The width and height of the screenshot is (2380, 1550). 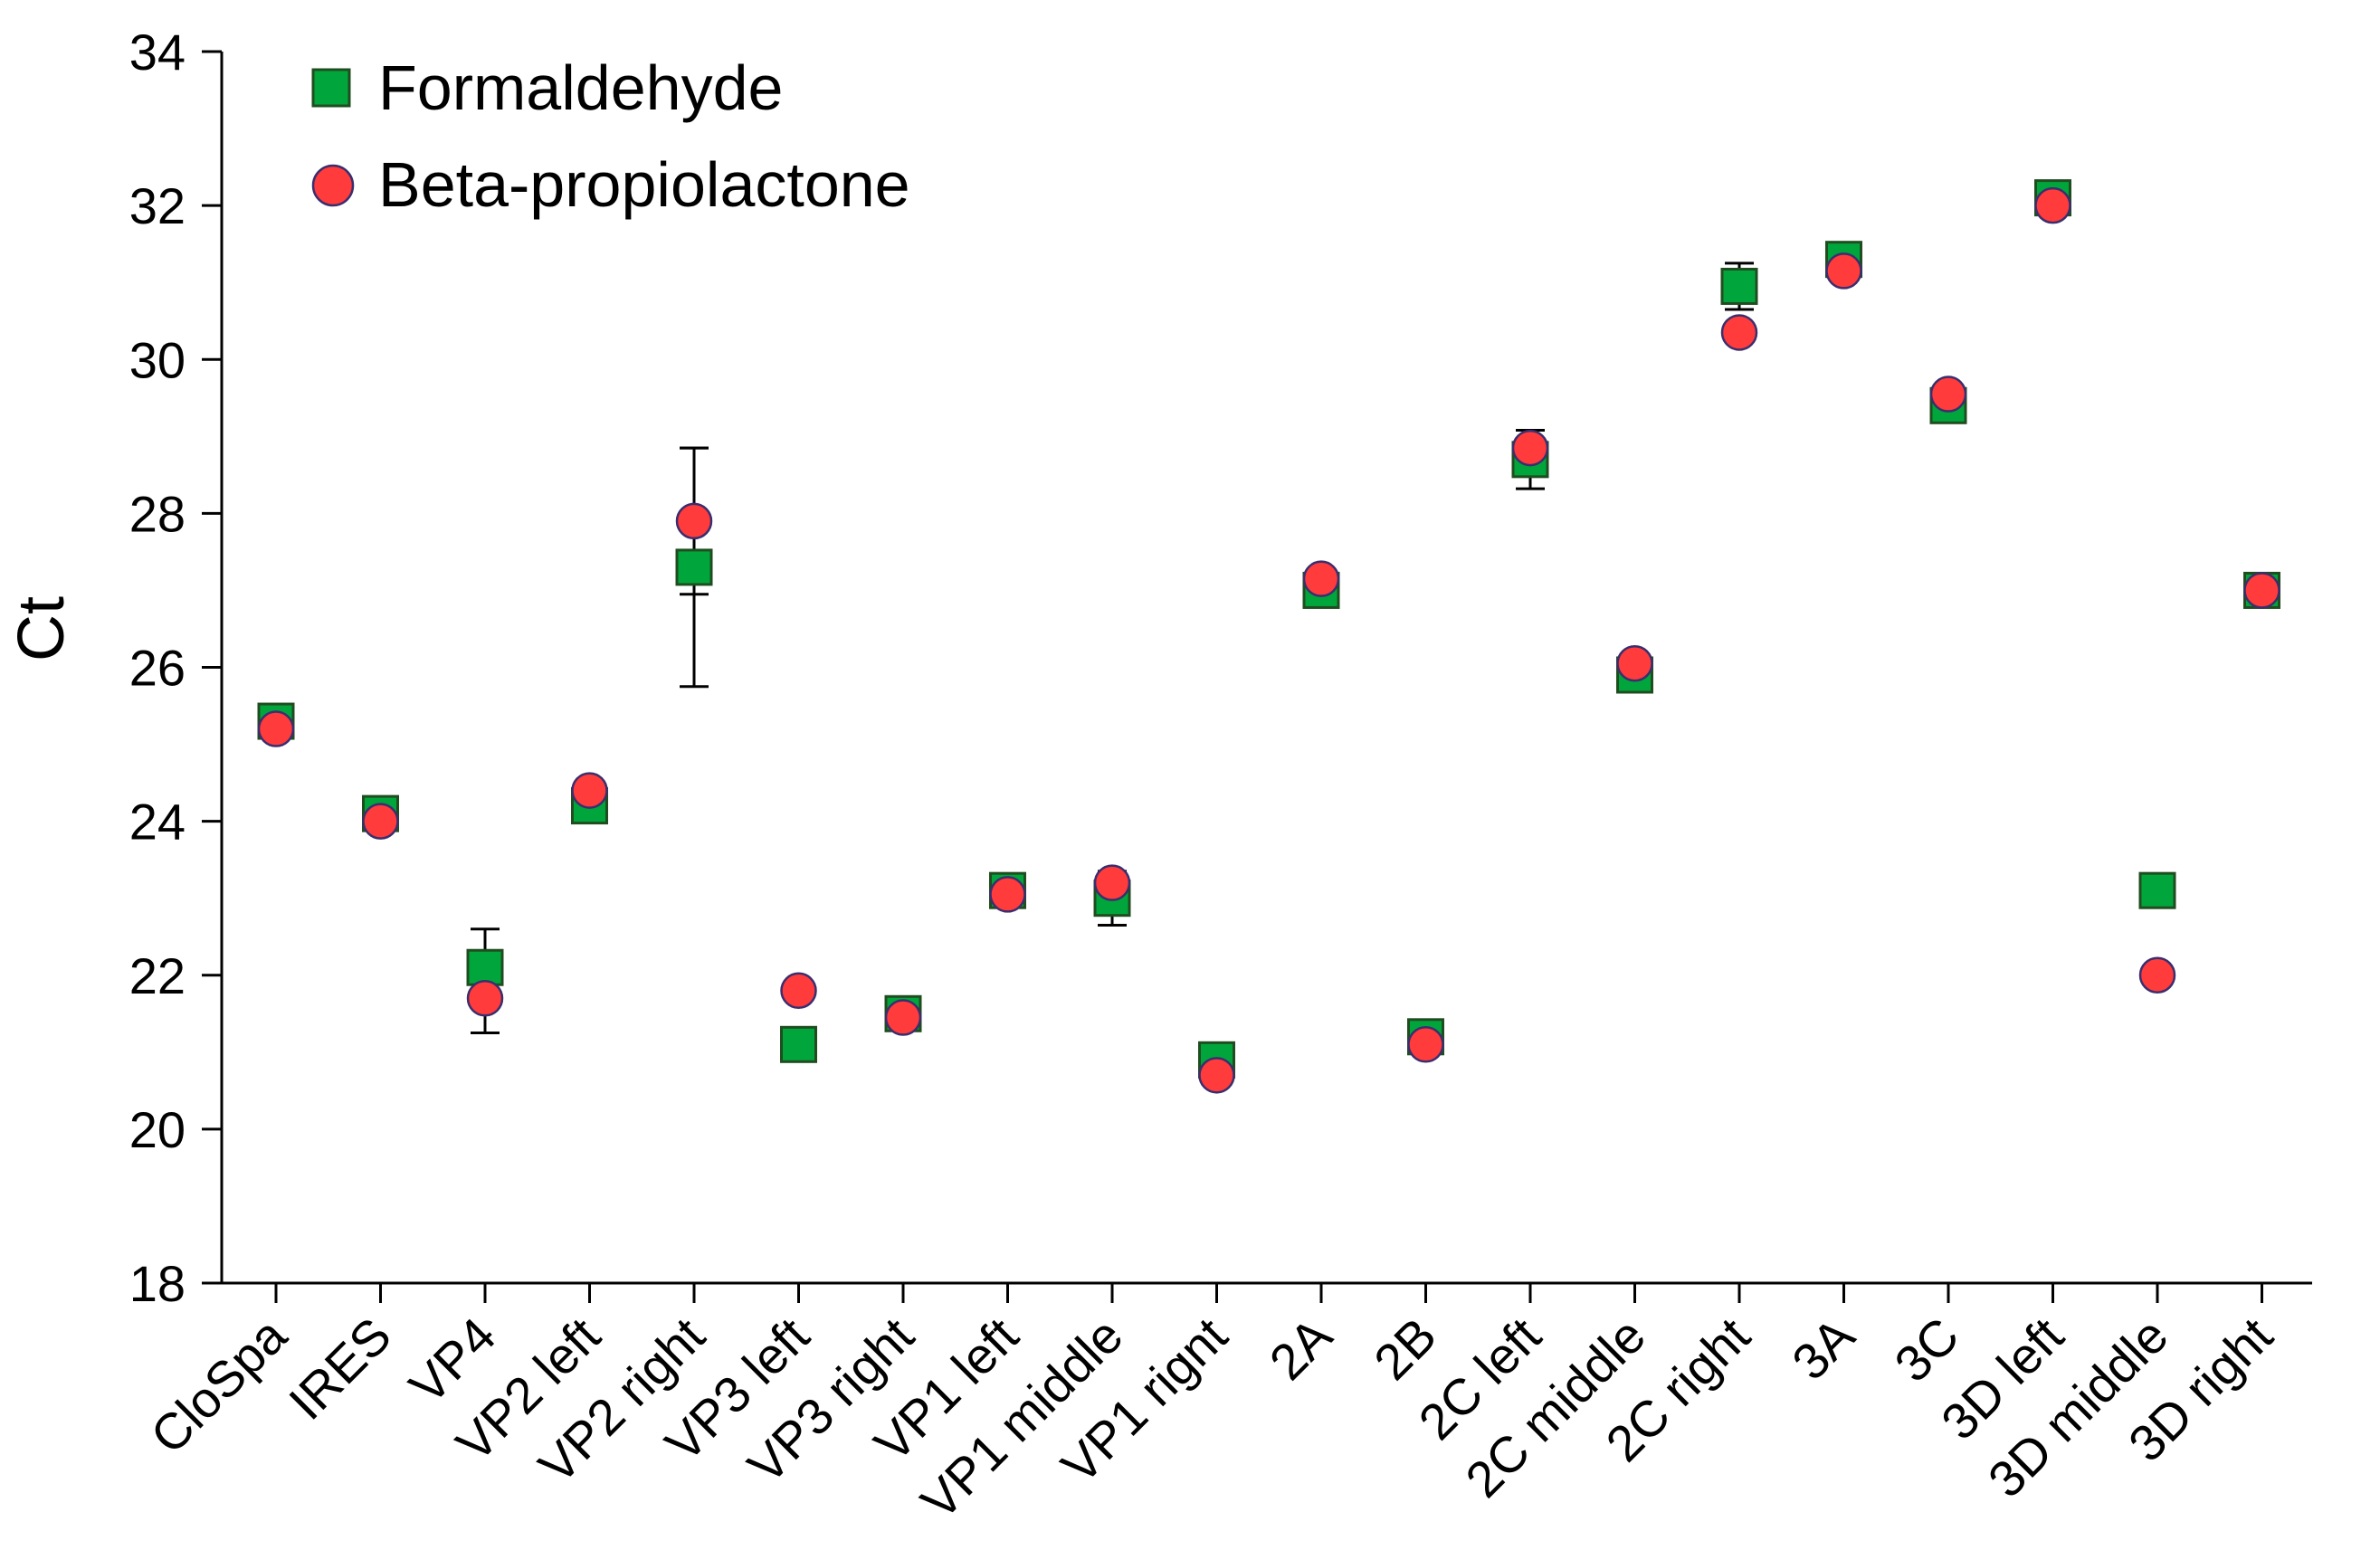 What do you see at coordinates (157, 976) in the screenshot?
I see `y-tick-label: 22` at bounding box center [157, 976].